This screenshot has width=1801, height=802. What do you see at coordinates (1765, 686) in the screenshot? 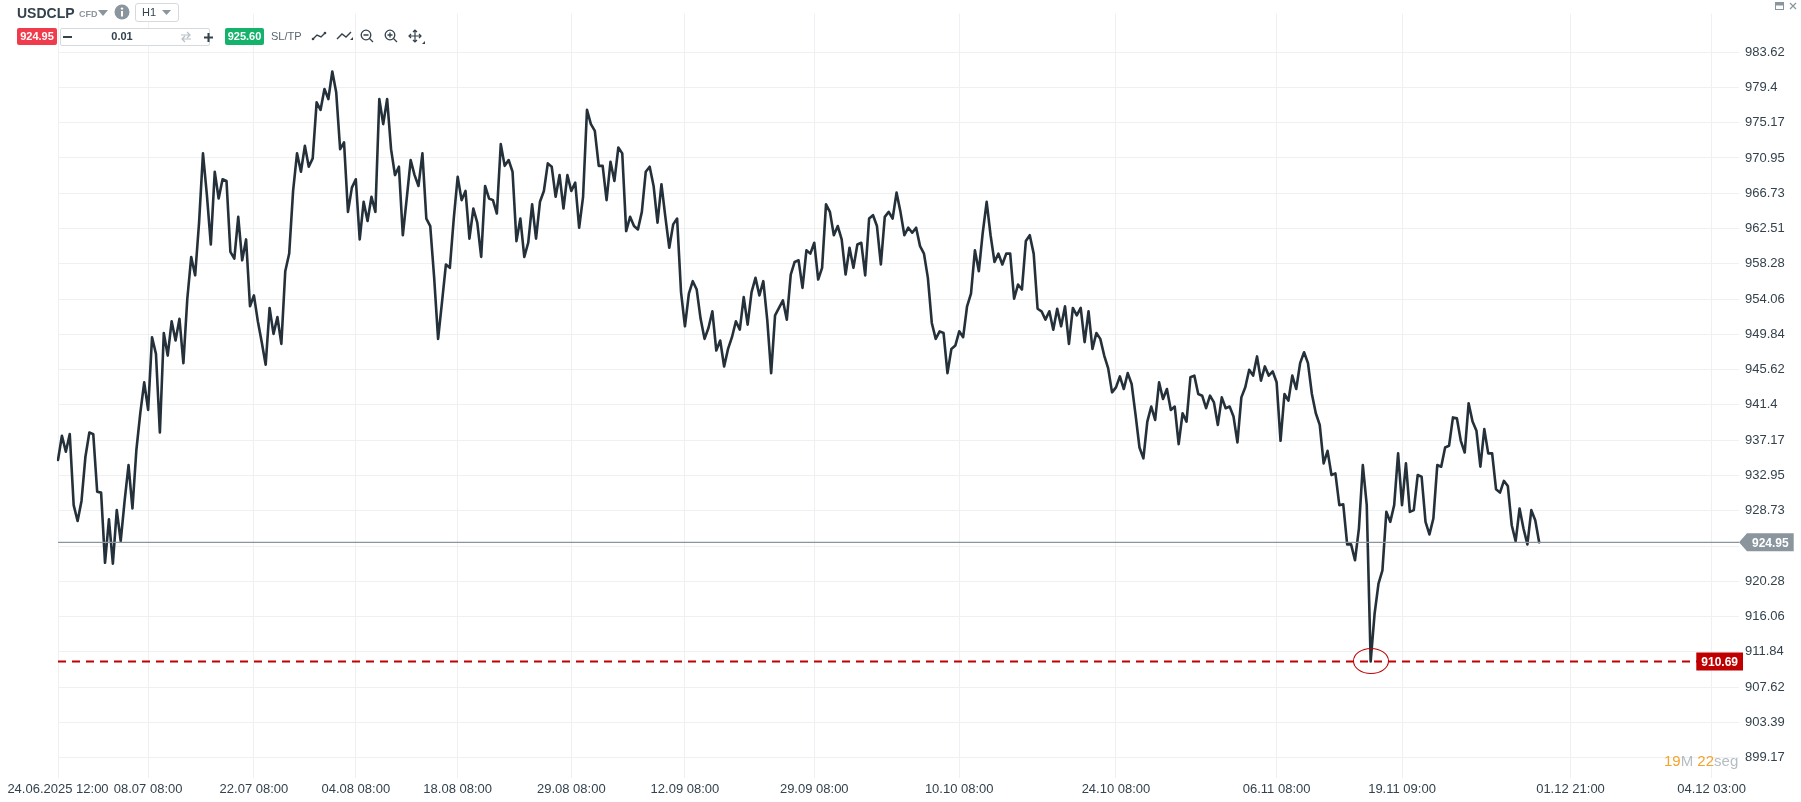
I see `y-tick-label: 907.62` at bounding box center [1765, 686].